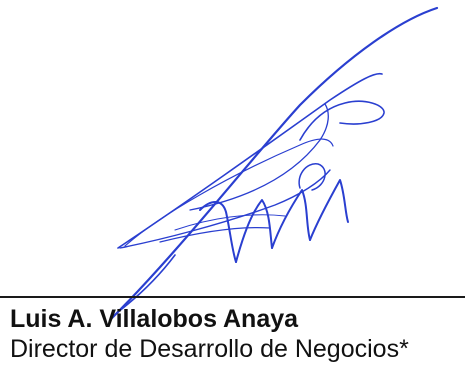 The width and height of the screenshot is (465, 370). What do you see at coordinates (209, 349) in the screenshot?
I see `signer-title: Director de Desarrollo de Negocios*` at bounding box center [209, 349].